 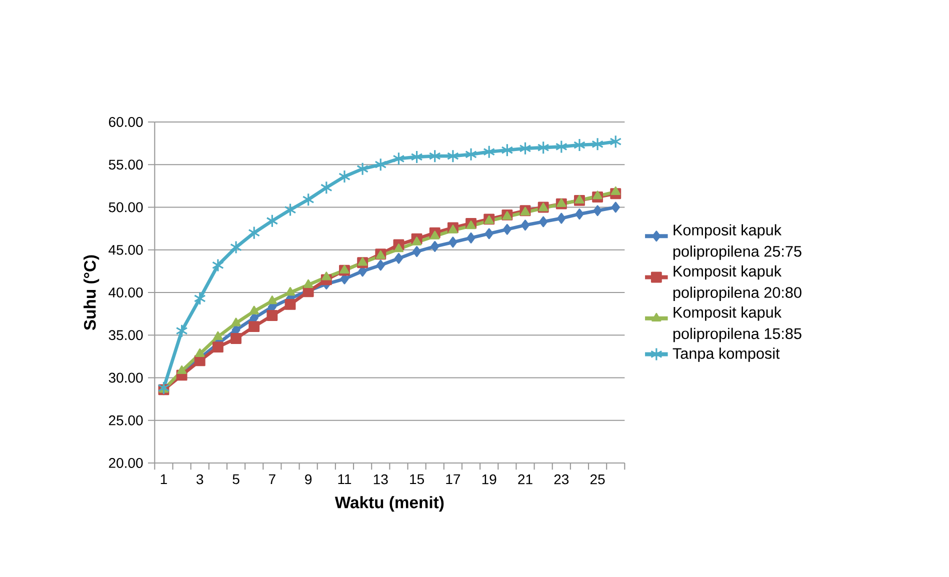 I want to click on y-tick-label: 55.00, so click(x=125, y=165).